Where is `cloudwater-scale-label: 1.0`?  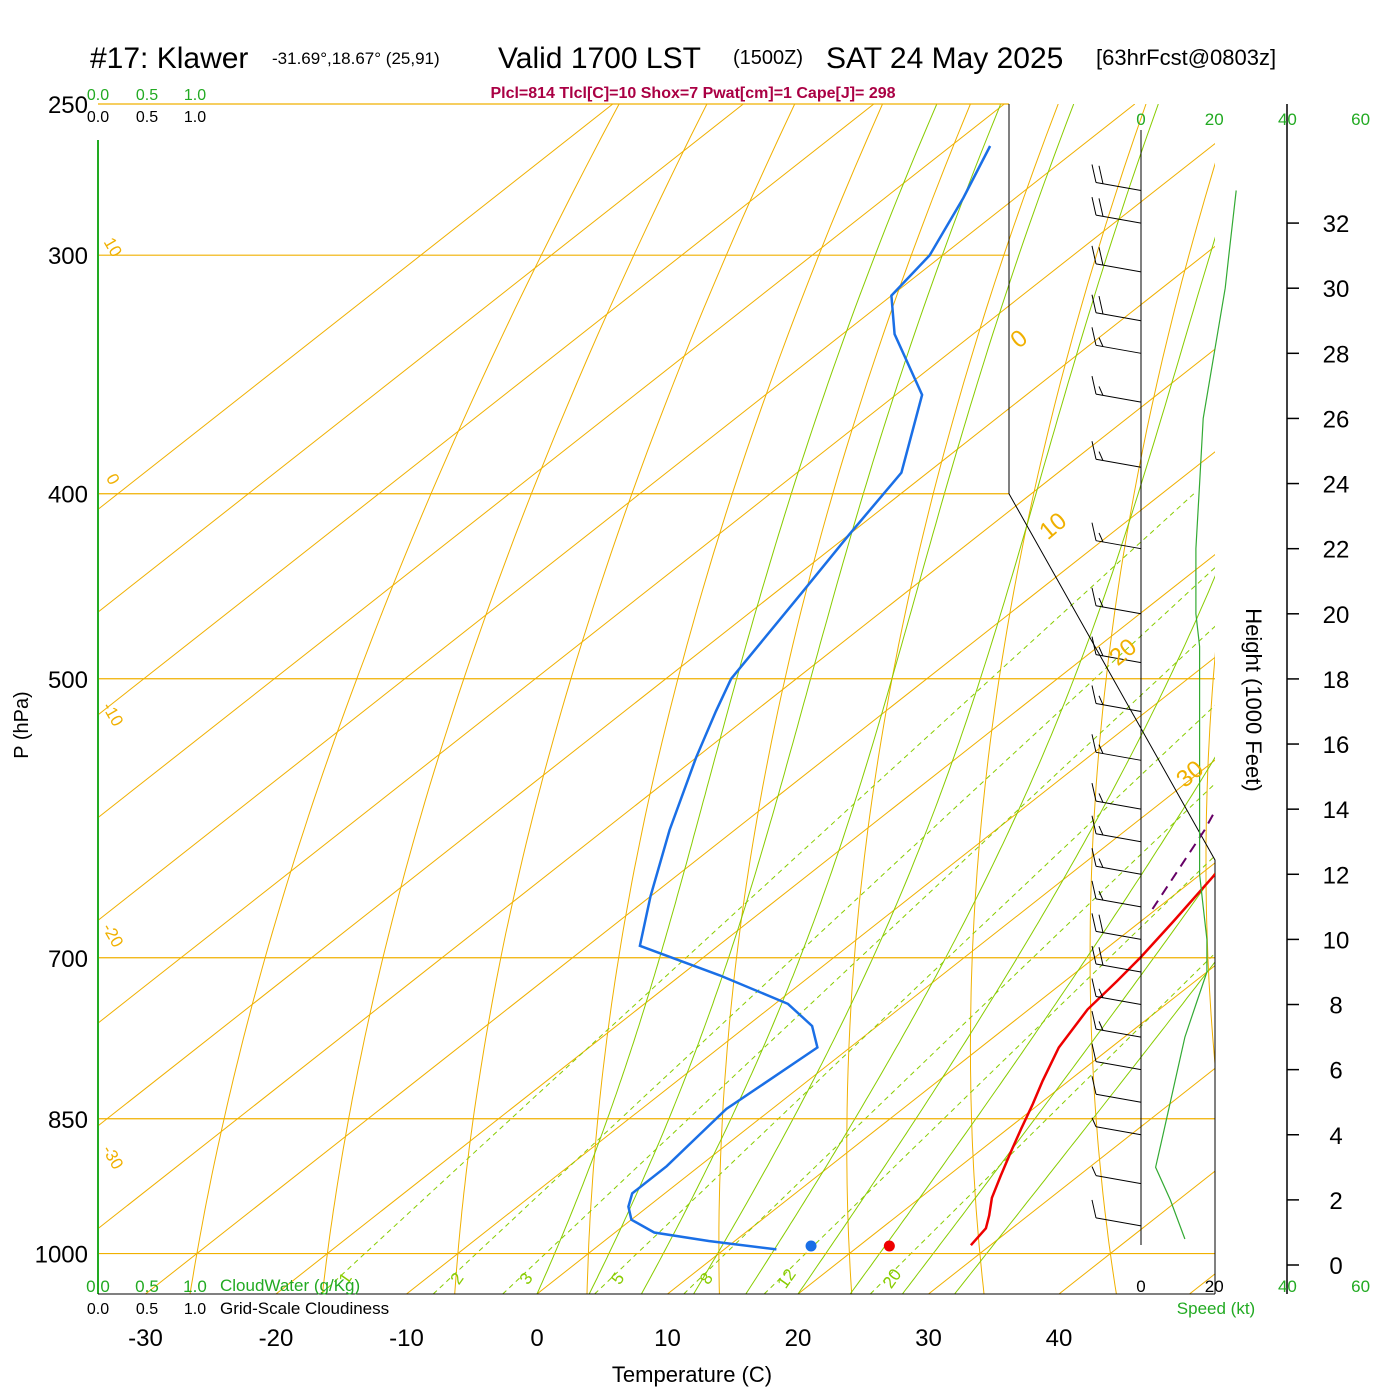 cloudwater-scale-label: 1.0 is located at coordinates (195, 95).